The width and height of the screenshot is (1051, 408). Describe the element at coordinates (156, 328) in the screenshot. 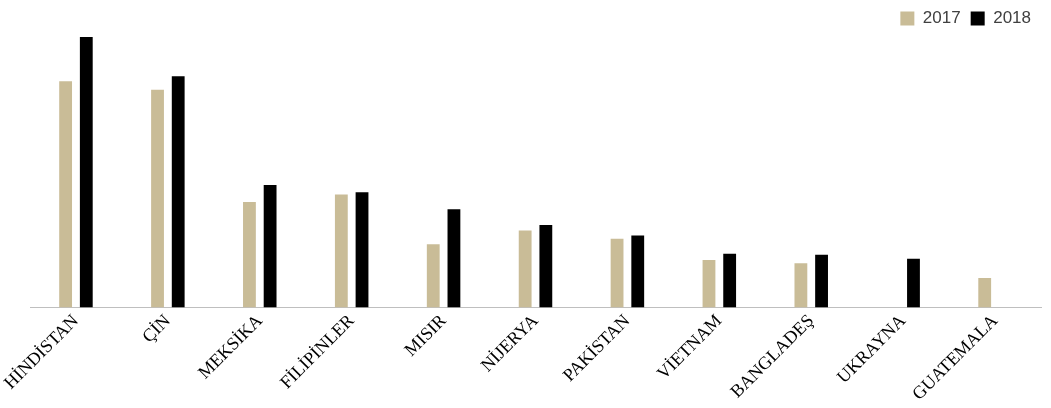

I see `x-tick-label: ÇİN` at that location.